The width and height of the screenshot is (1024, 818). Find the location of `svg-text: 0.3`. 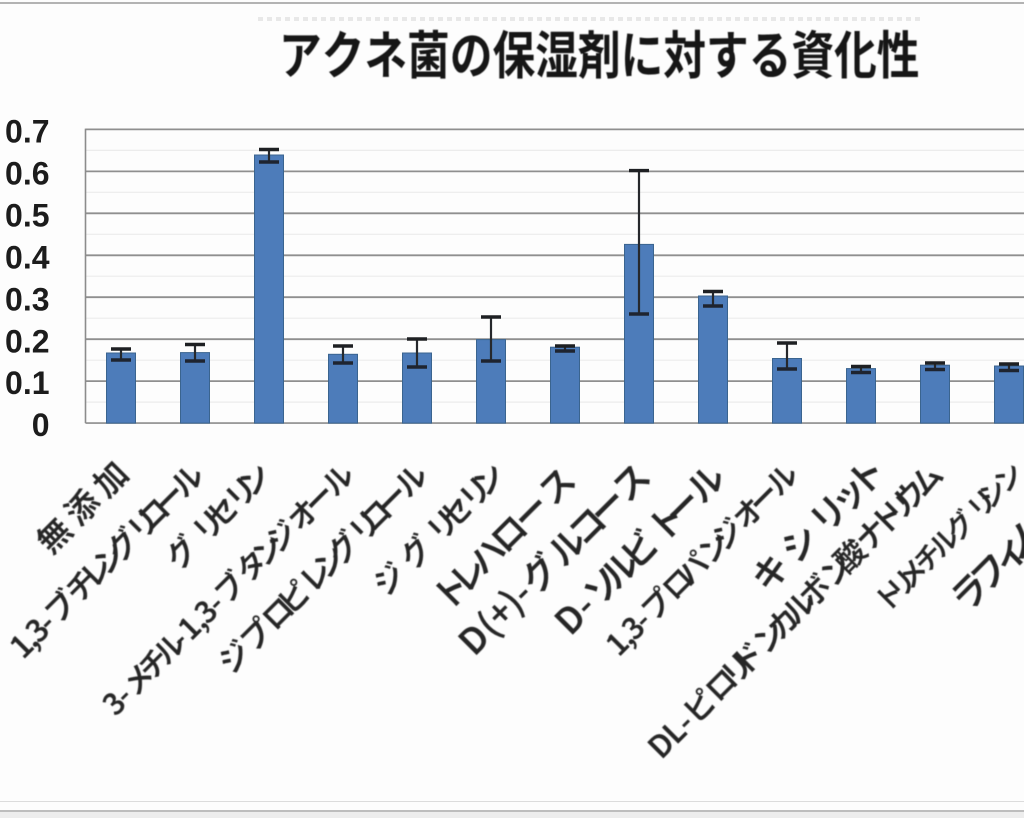

svg-text: 0.3 is located at coordinates (27, 299).